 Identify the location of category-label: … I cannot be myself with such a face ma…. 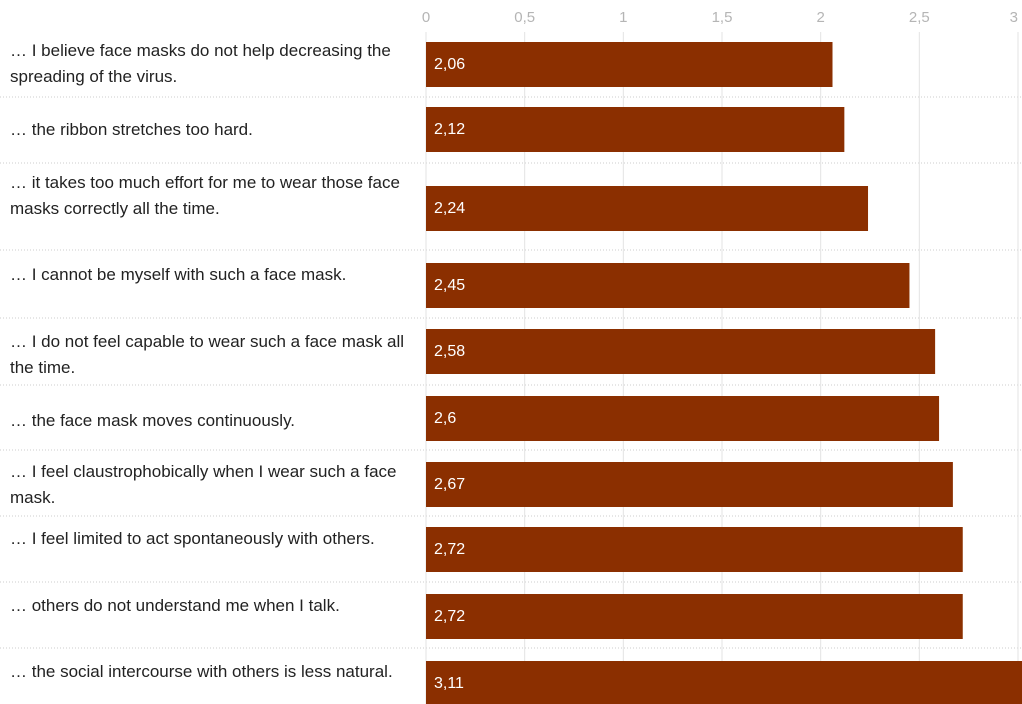
(178, 274).